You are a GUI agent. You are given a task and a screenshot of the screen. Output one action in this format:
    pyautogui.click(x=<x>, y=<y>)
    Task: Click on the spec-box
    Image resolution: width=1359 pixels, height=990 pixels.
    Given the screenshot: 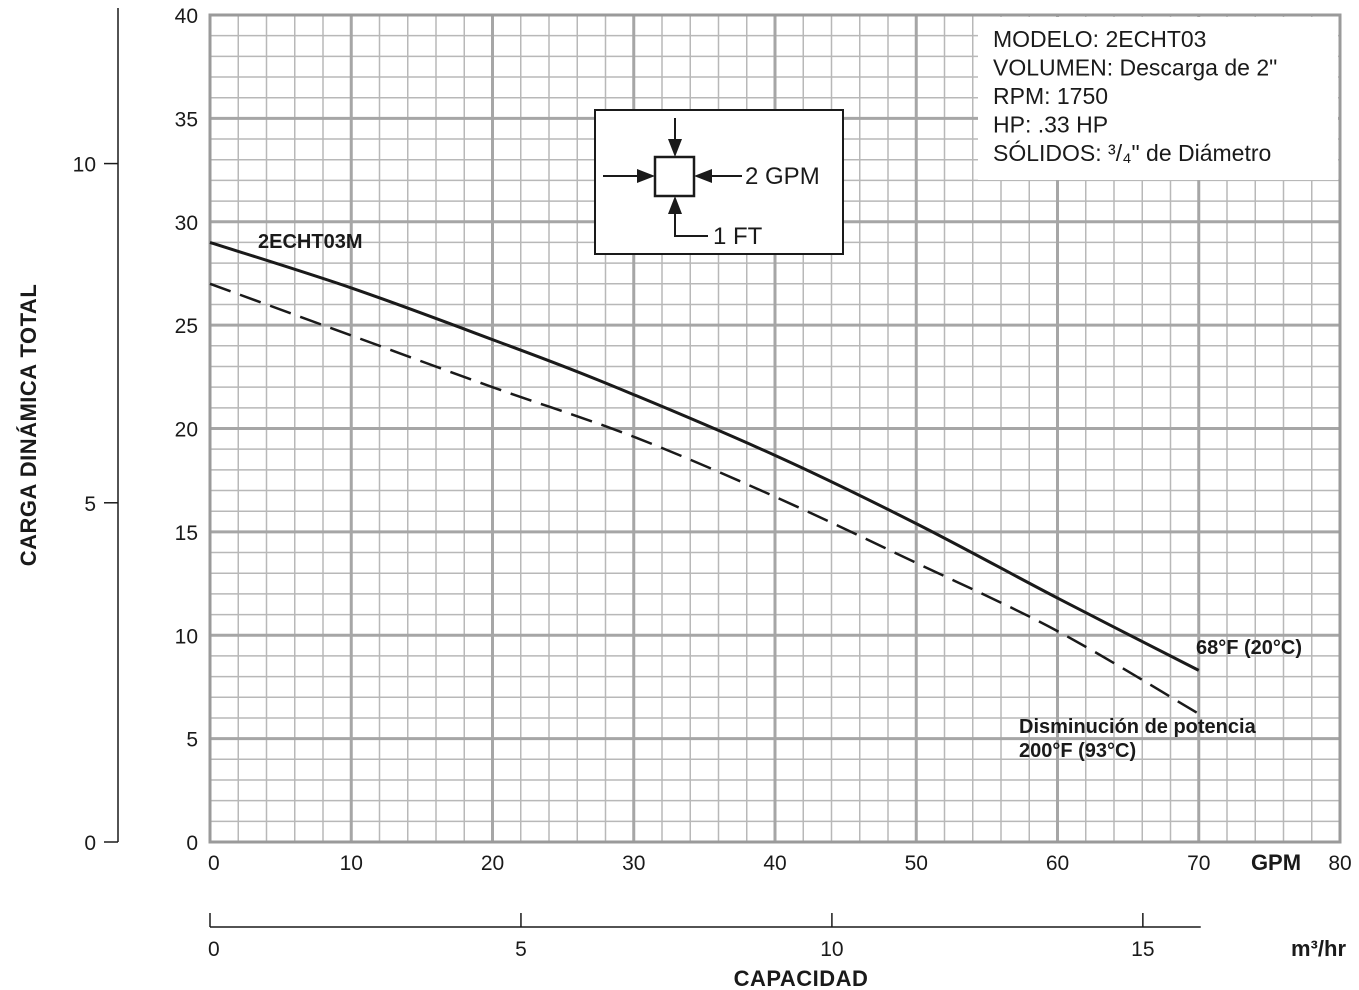 What is the action you would take?
    pyautogui.click(x=1158, y=98)
    